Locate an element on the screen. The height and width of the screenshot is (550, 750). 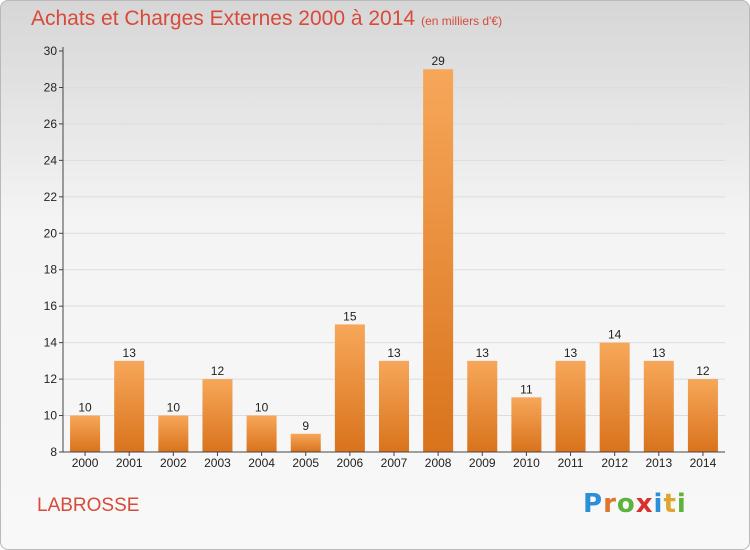
y-tick-label: 10 is located at coordinates (51, 416).